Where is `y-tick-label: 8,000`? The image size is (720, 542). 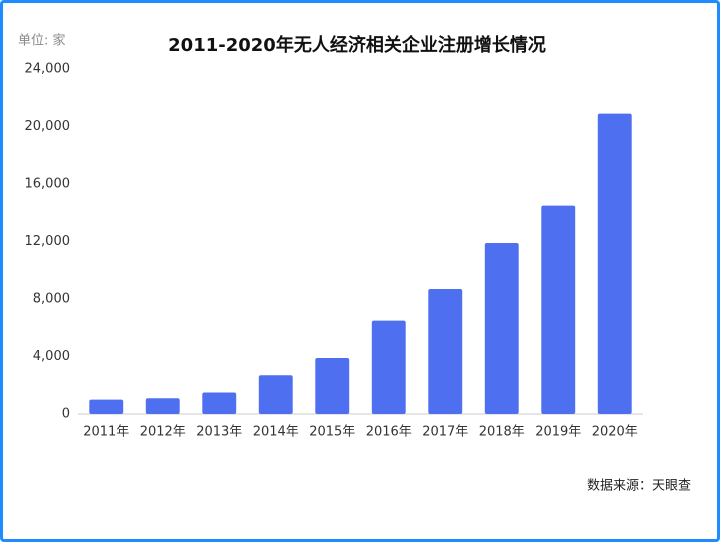 y-tick-label: 8,000 is located at coordinates (51, 299).